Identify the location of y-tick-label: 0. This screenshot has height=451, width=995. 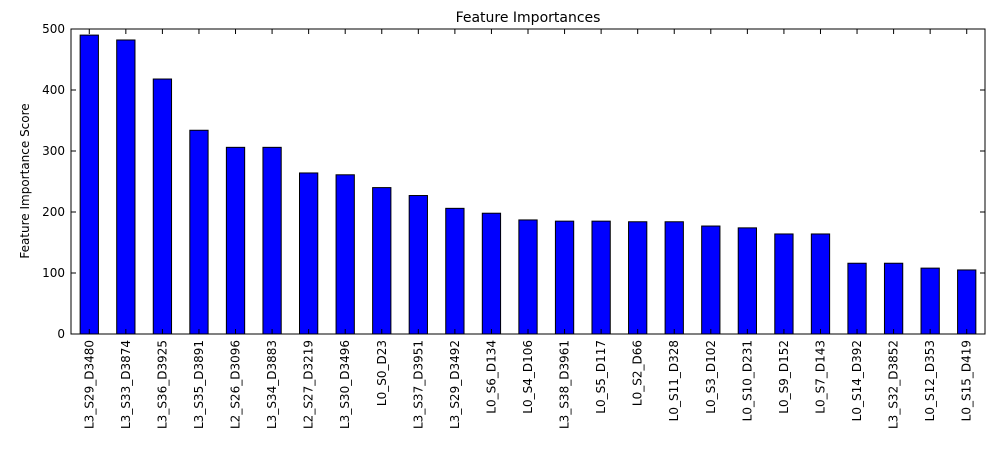
(61, 334).